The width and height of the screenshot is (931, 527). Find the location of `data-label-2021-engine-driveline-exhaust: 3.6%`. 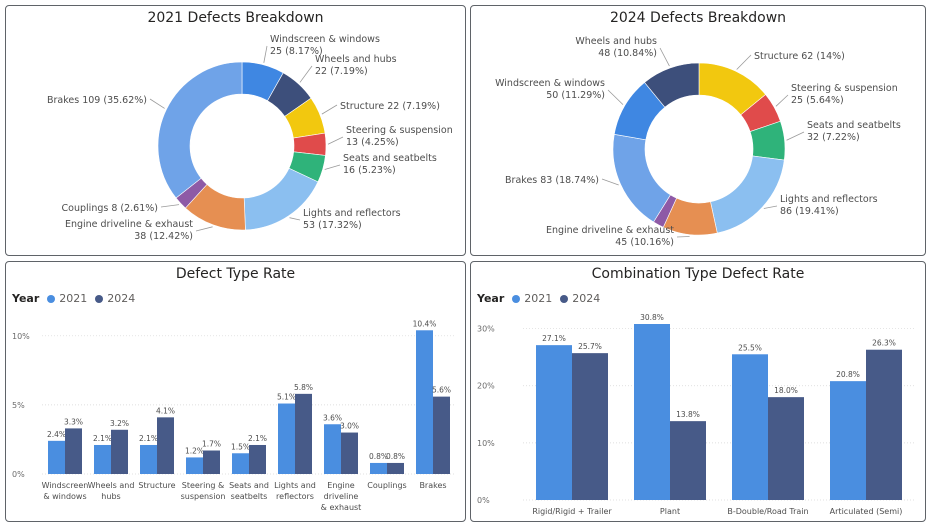

data-label-2021-engine-driveline-exhaust: 3.6% is located at coordinates (332, 417).